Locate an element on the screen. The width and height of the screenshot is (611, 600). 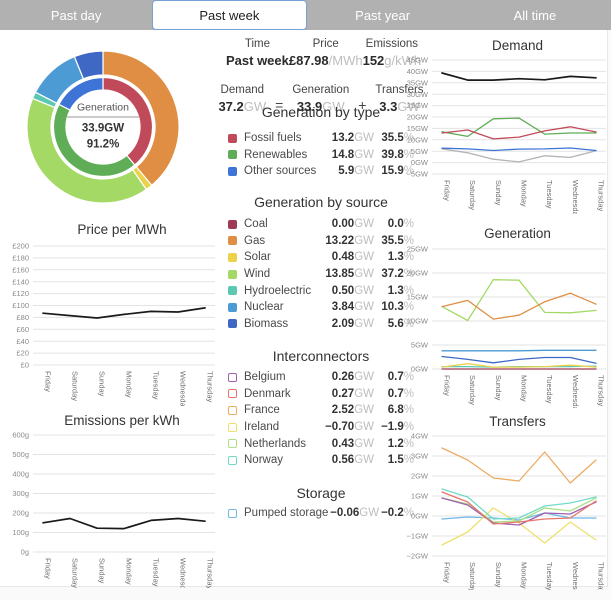
series-line-ireland is located at coordinates (519, 526).